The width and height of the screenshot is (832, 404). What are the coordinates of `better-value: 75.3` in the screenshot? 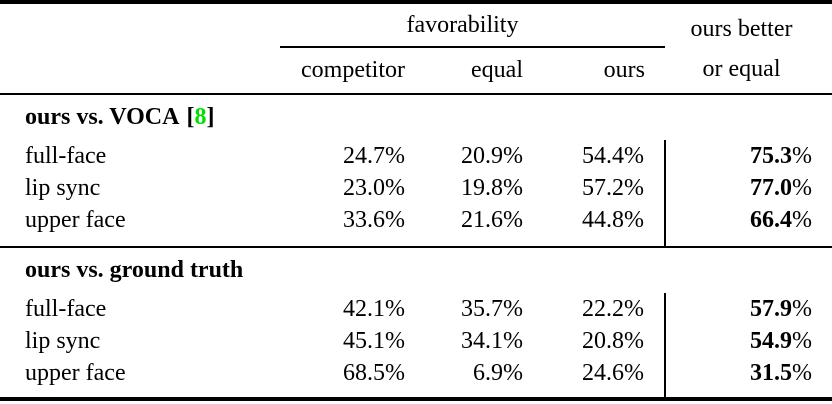 It's located at (771, 156).